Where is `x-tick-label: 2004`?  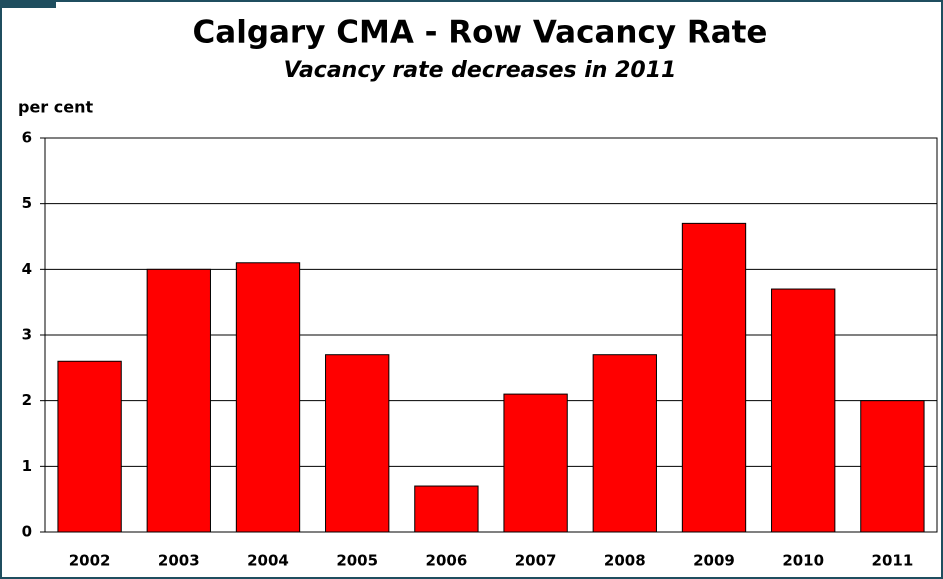 x-tick-label: 2004 is located at coordinates (268, 561).